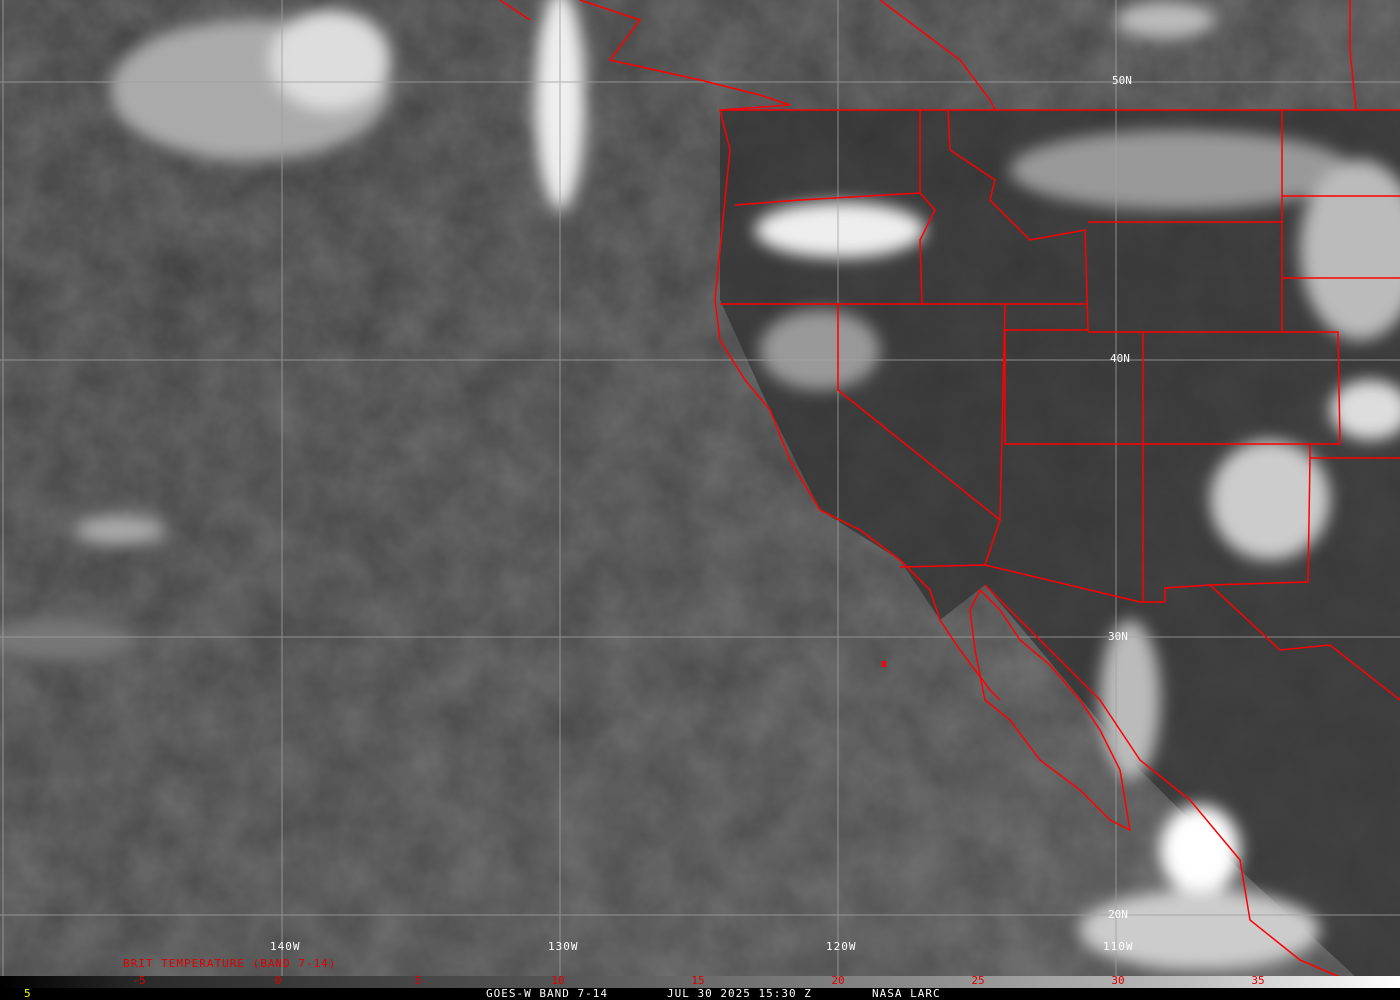  I want to click on legend-title: BRIT TEMPERATURE (BAND 7-14), so click(230, 963).